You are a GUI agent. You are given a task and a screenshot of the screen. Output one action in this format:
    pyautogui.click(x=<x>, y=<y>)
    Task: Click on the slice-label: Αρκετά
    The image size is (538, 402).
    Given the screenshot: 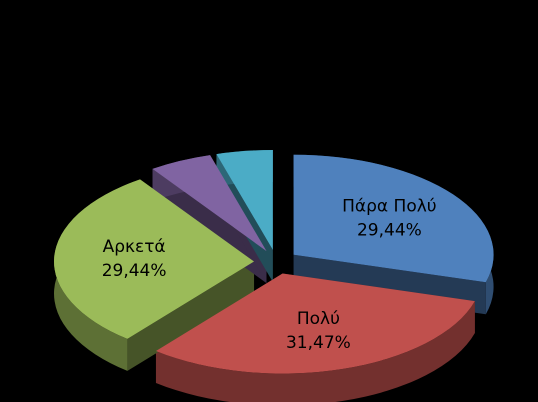 What is the action you would take?
    pyautogui.click(x=134, y=247)
    